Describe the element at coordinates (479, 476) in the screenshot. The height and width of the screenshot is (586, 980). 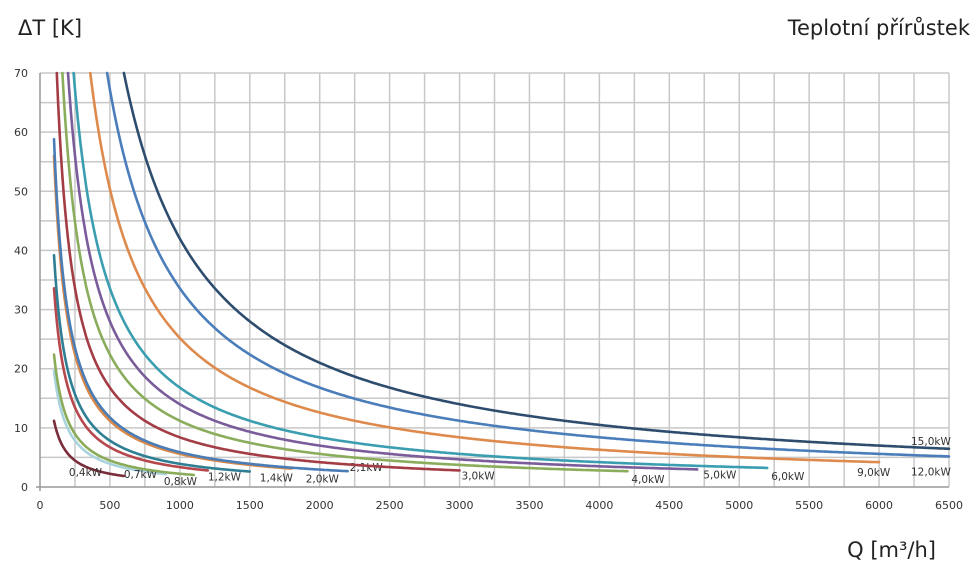
I see `series-label: 3,0kW` at that location.